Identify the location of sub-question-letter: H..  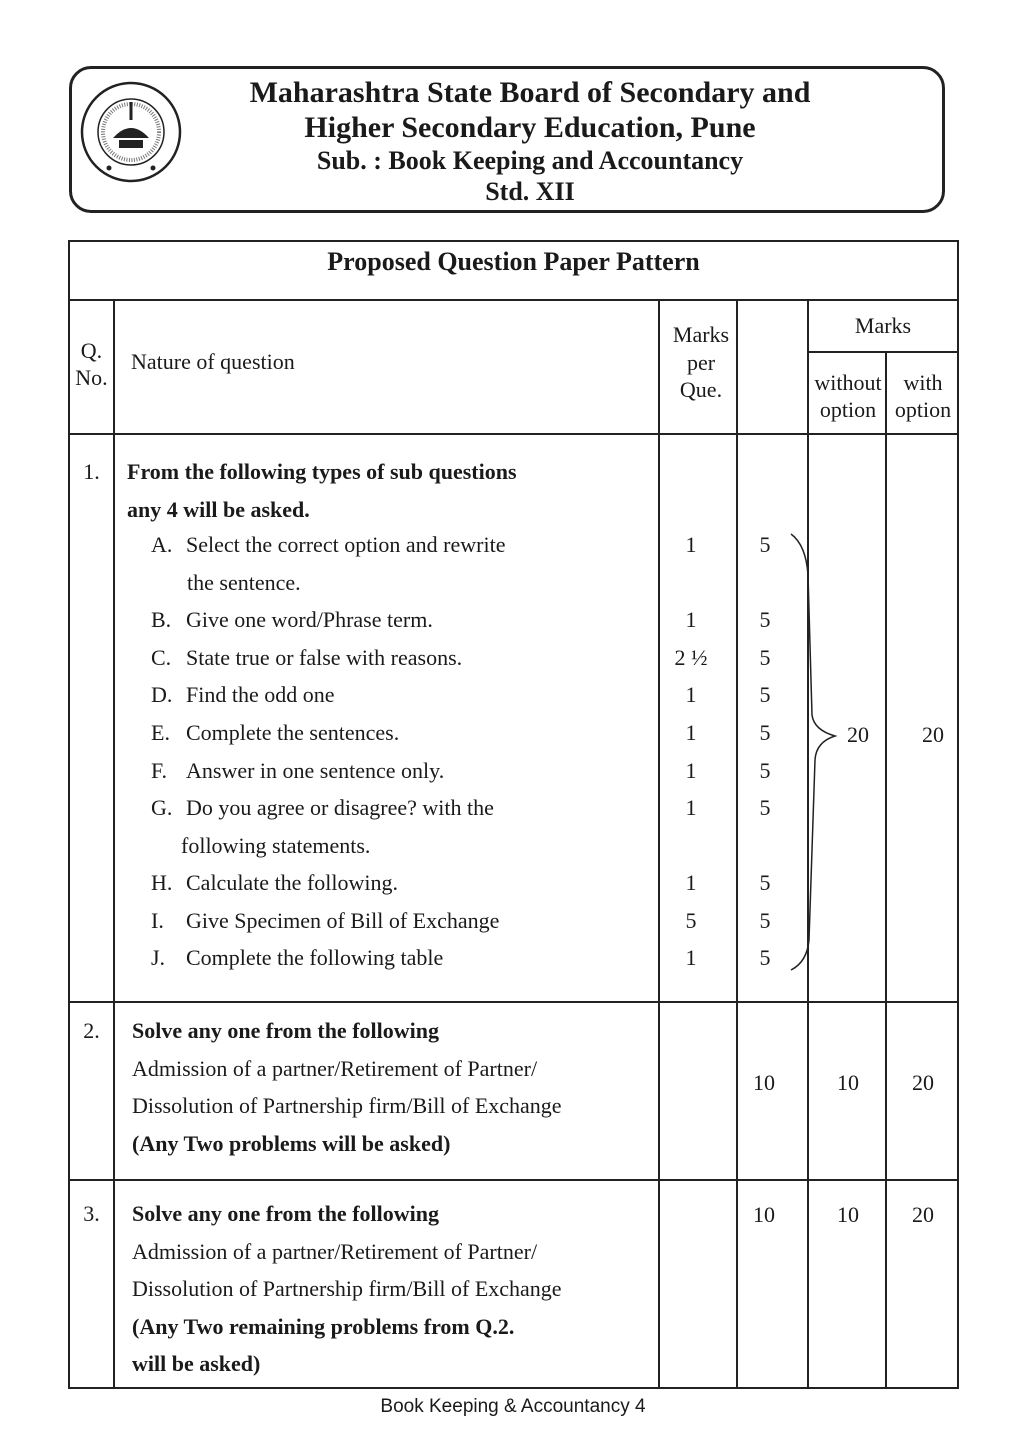
(162, 882).